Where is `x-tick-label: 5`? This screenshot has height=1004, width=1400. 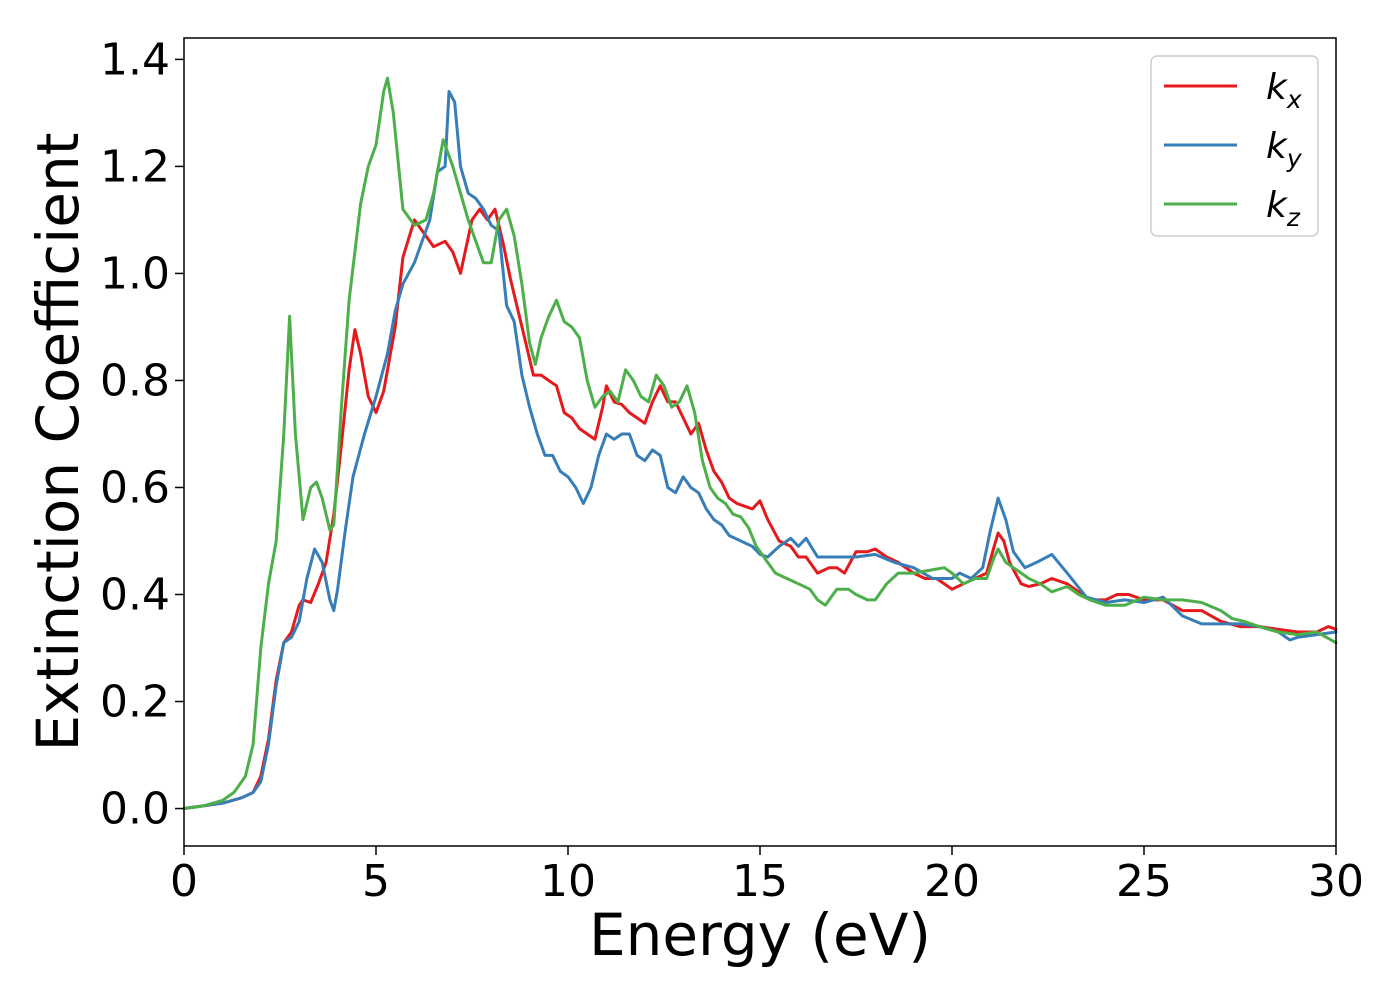 x-tick-label: 5 is located at coordinates (376, 881).